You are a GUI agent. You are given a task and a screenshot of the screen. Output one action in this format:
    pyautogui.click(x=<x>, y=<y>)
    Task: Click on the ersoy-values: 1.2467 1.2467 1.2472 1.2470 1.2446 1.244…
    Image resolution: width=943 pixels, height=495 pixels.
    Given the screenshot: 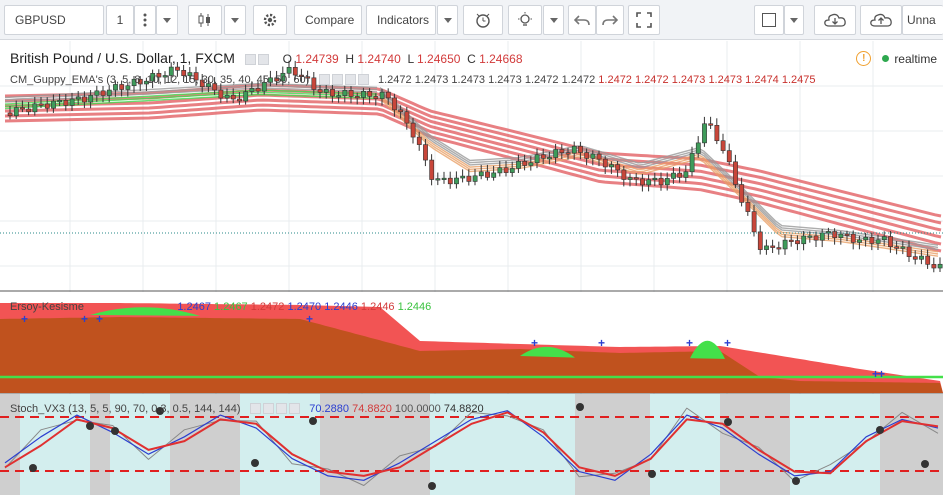 What is the action you would take?
    pyautogui.click(x=304, y=307)
    